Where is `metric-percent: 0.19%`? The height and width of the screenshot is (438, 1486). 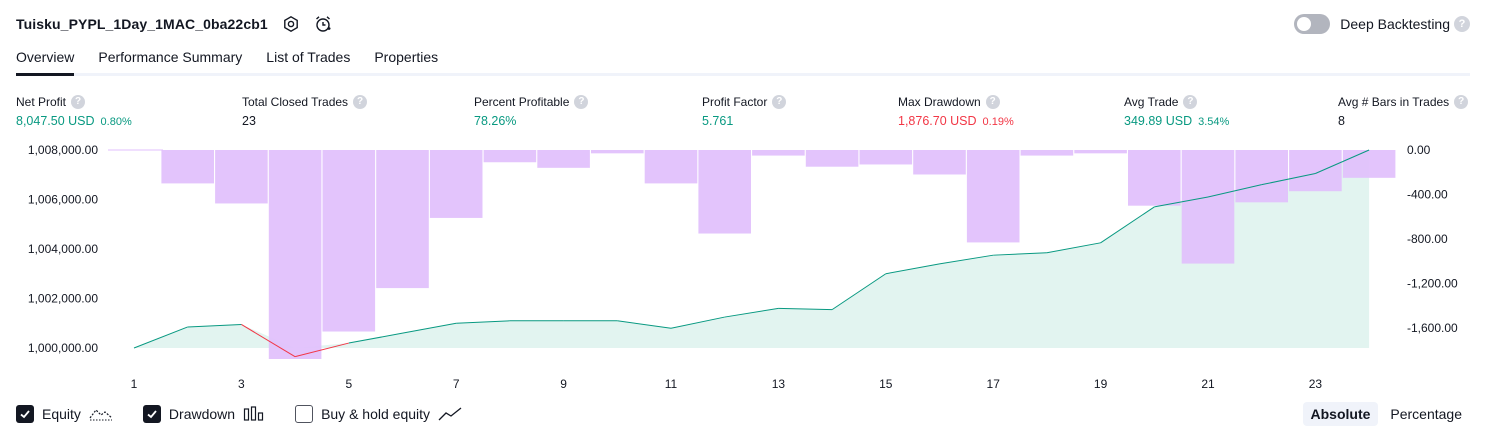 metric-percent: 0.19% is located at coordinates (998, 122).